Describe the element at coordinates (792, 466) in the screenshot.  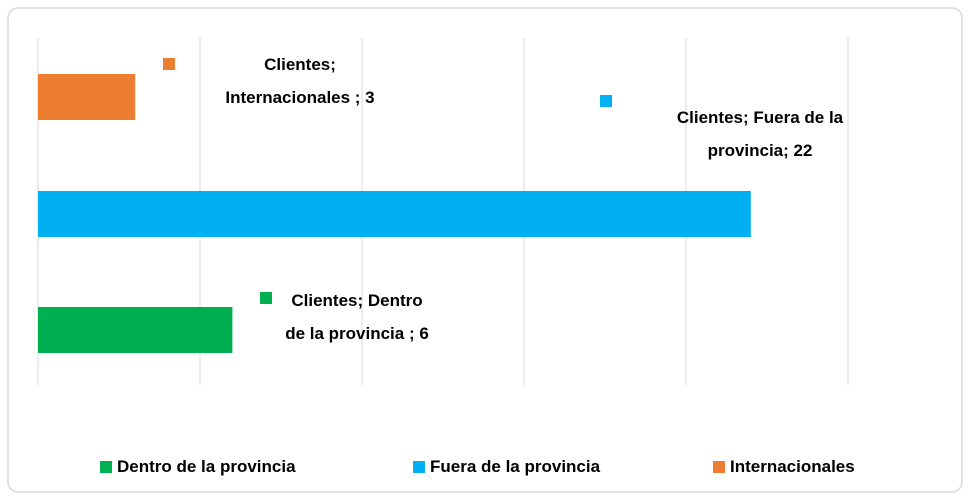
I see `legend-label: Internacionales` at that location.